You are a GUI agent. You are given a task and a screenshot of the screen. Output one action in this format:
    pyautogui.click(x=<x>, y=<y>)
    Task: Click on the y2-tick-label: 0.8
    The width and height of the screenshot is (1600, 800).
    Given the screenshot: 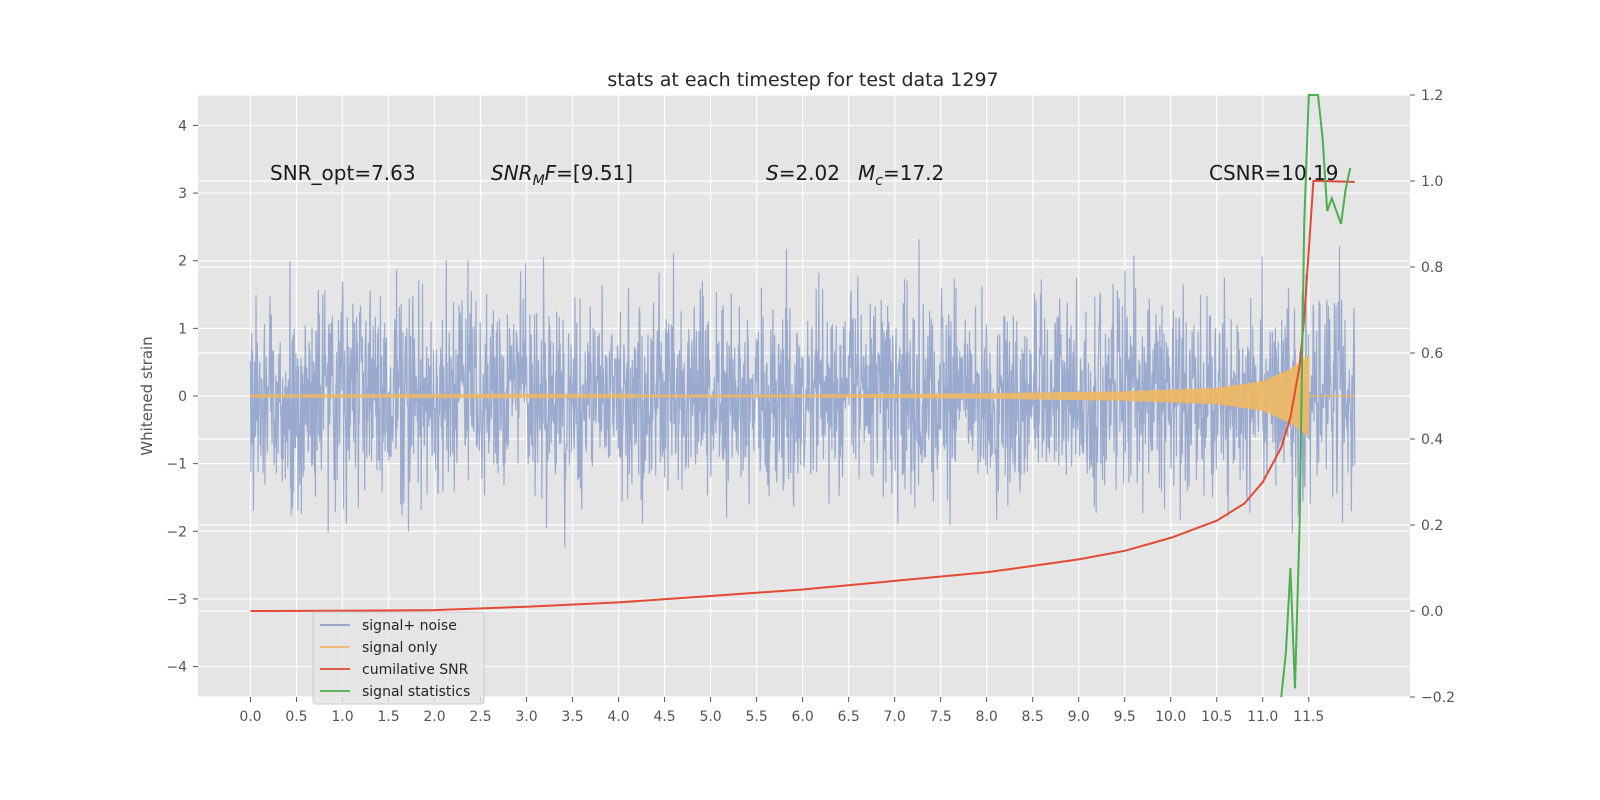 What is the action you would take?
    pyautogui.click(x=1432, y=268)
    